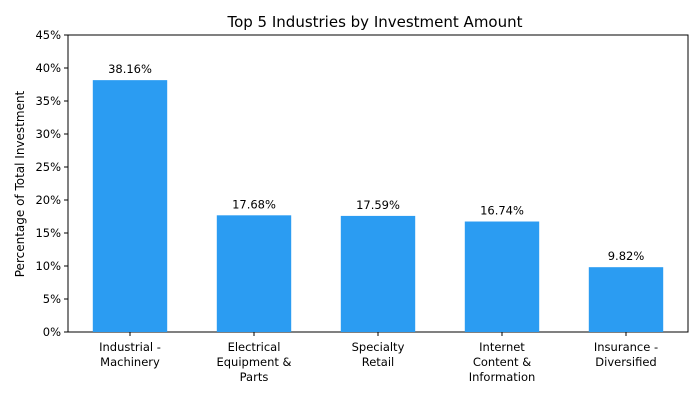  Describe the element at coordinates (52, 332) in the screenshot. I see `y-tick-label: 0%` at that location.